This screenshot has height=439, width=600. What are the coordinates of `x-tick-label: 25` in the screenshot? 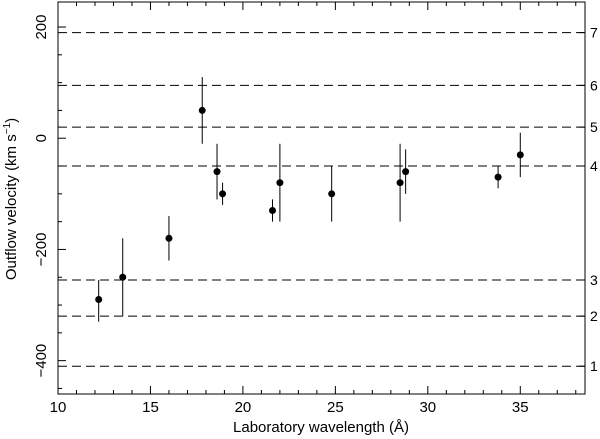 It's located at (335, 407).